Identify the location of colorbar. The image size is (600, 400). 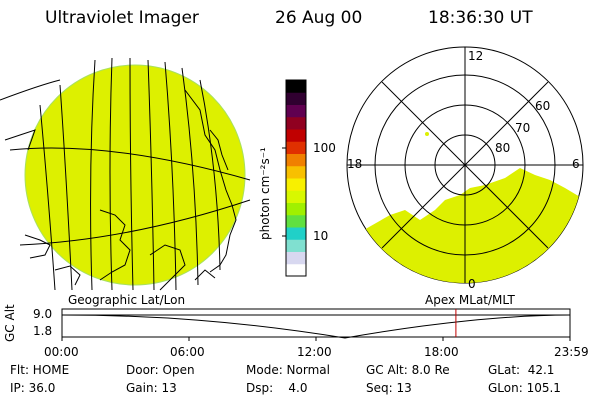
(294, 178).